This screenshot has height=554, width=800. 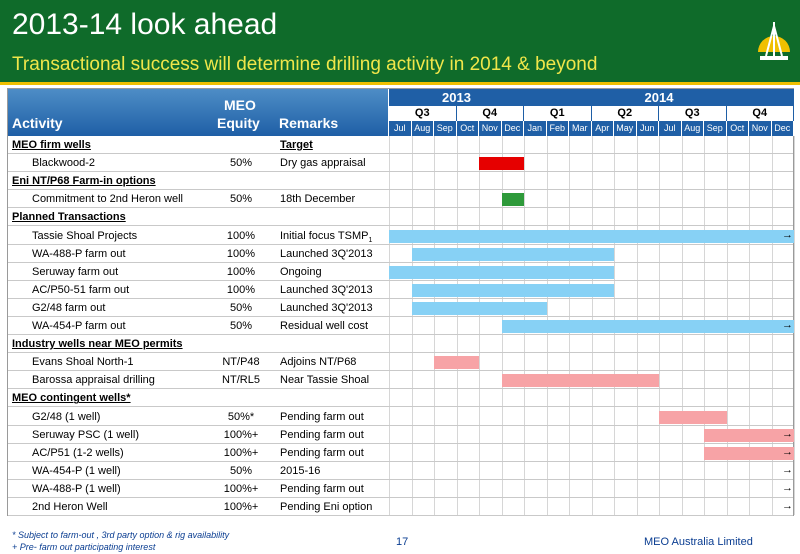 What do you see at coordinates (659, 97) in the screenshot?
I see `year-2014: 2014` at bounding box center [659, 97].